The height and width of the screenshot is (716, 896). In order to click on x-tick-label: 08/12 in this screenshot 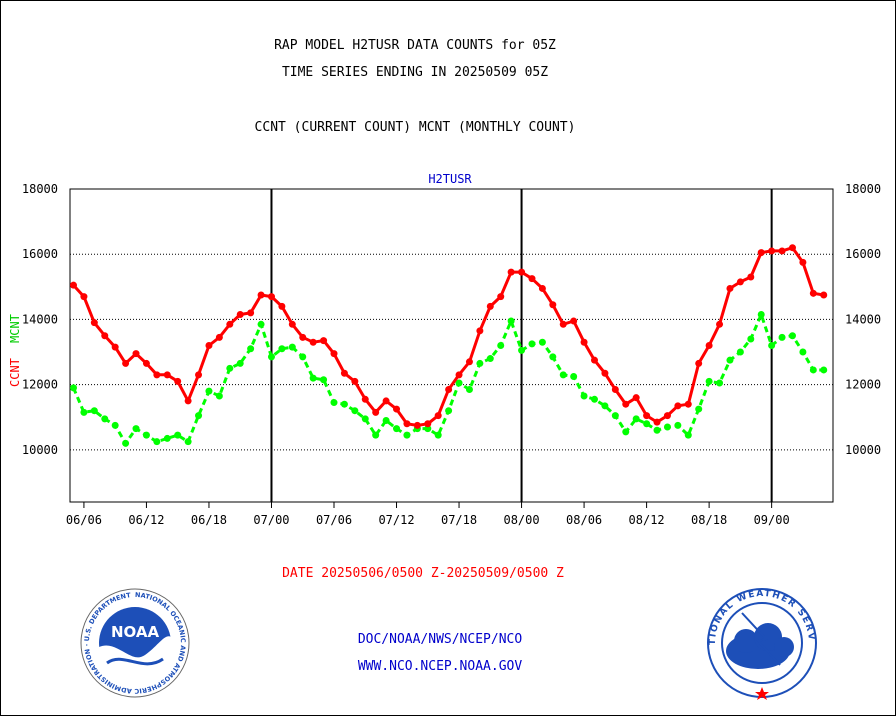, I will do `click(647, 520)`.